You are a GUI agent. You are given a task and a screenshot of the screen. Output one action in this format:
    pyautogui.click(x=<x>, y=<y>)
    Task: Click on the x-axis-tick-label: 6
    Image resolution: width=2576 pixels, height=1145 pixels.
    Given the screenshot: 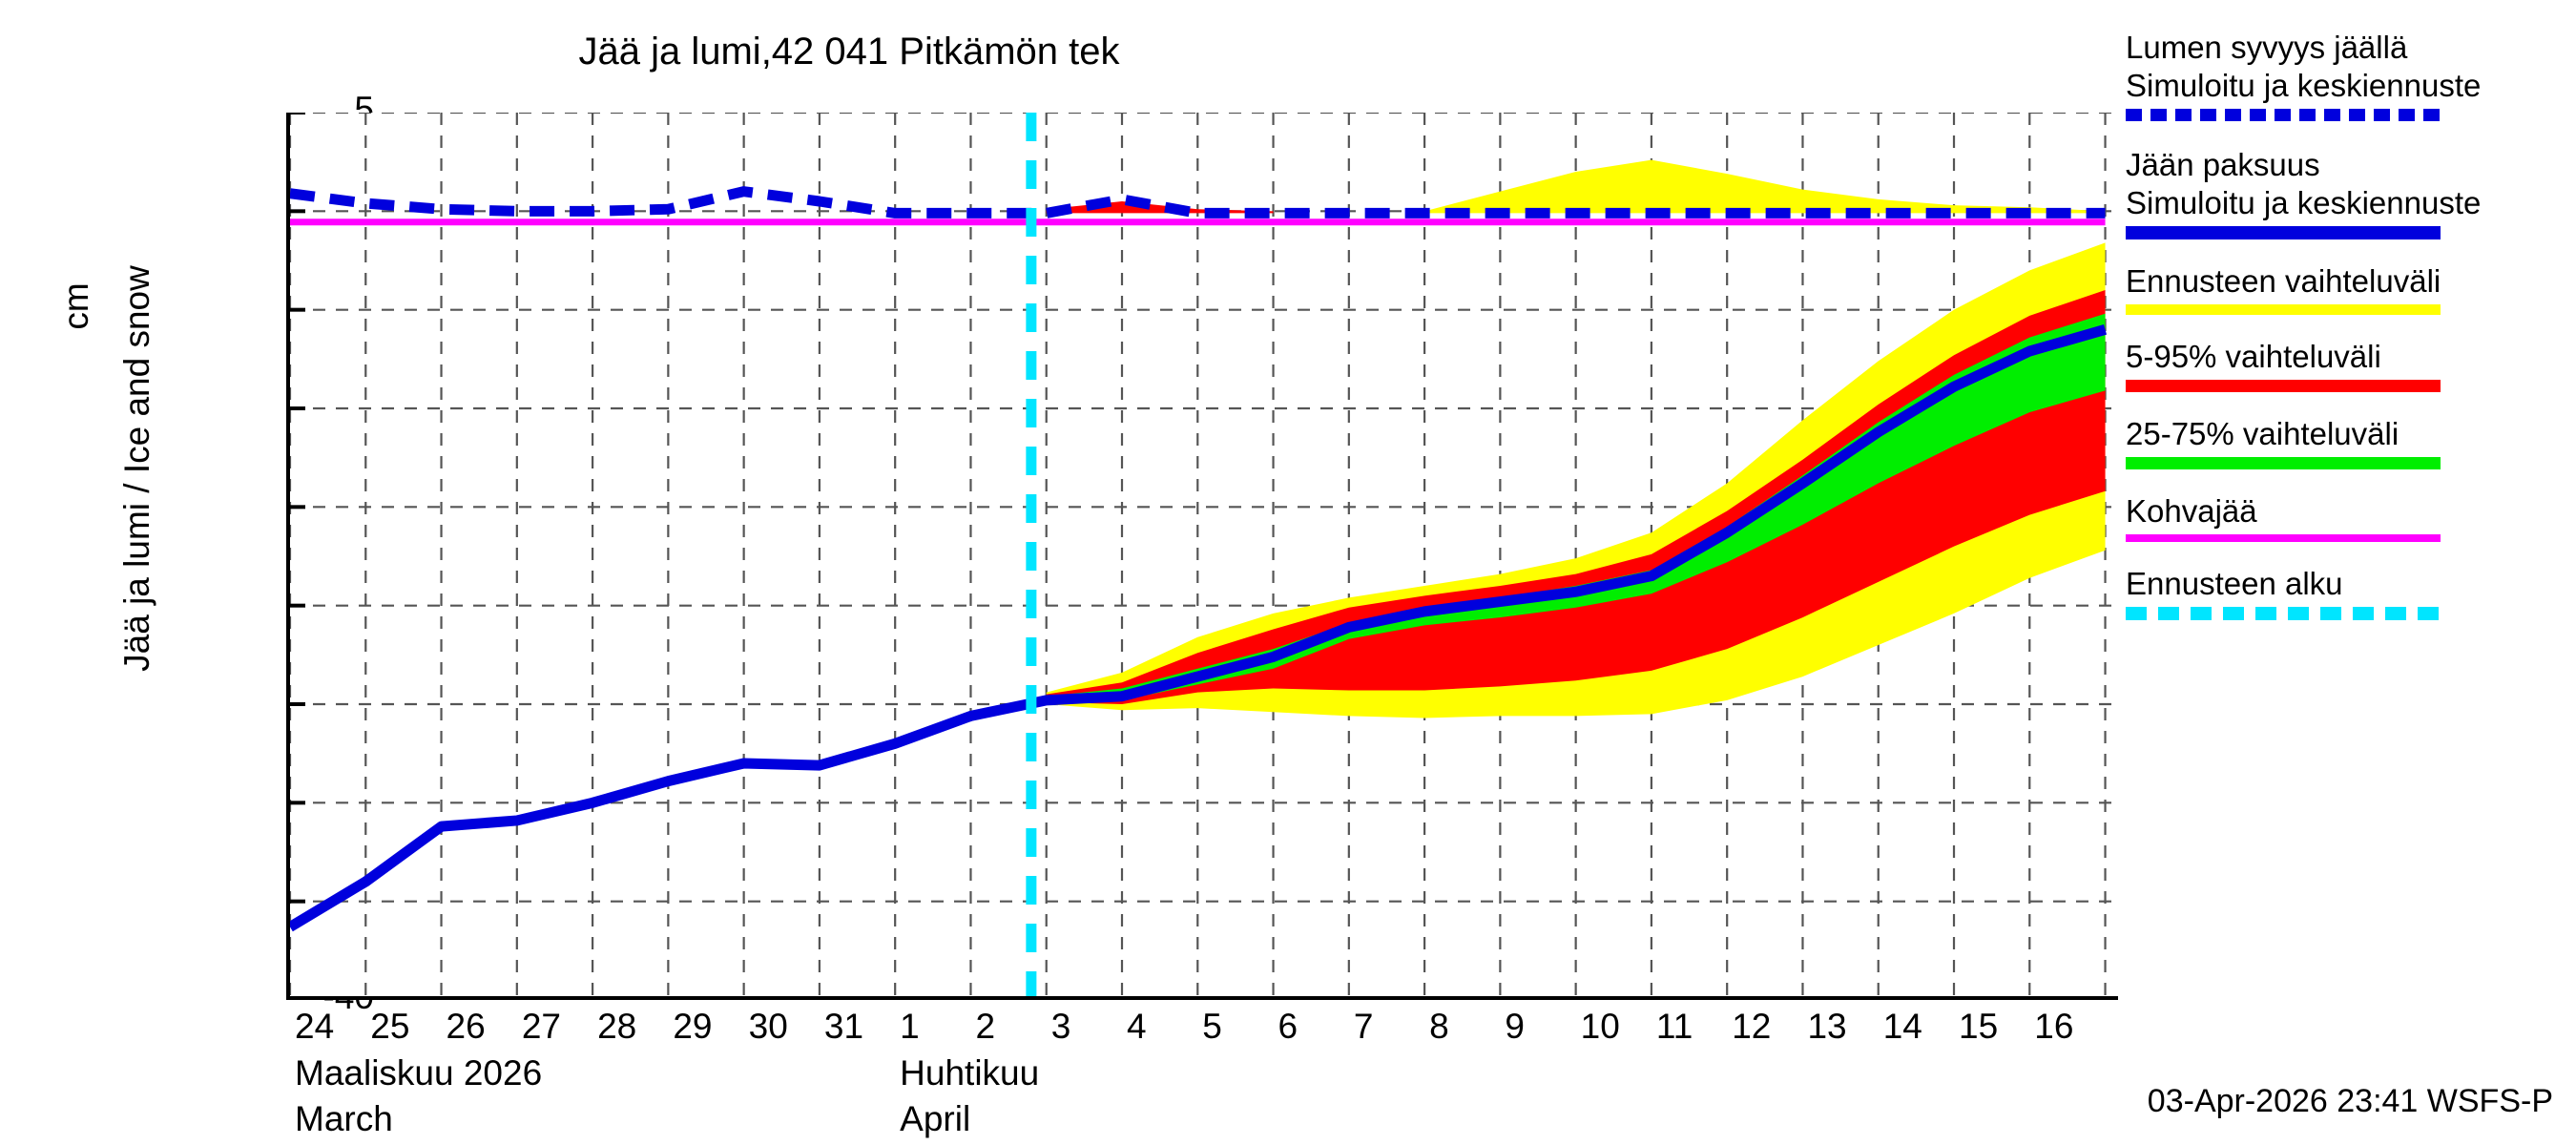 What is the action you would take?
    pyautogui.click(x=1288, y=1026)
    